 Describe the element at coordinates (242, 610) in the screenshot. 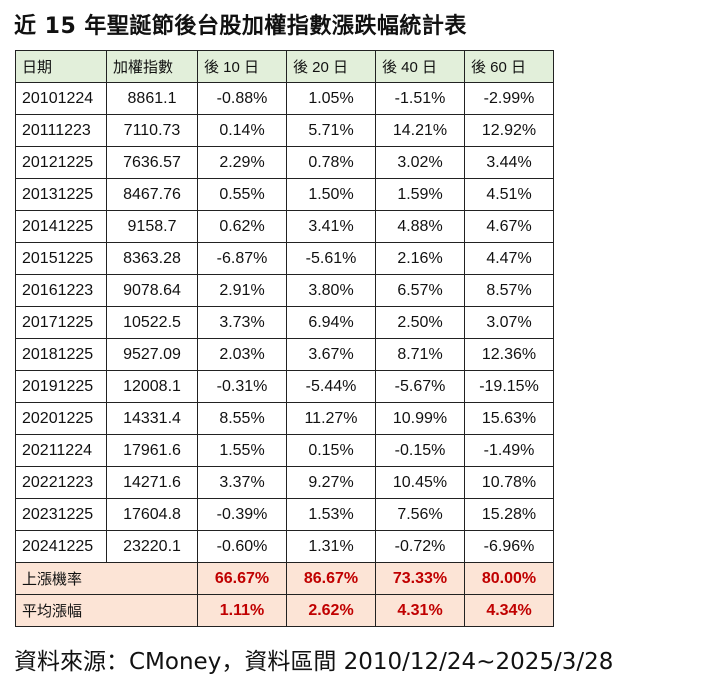

I see `summary-value: 1.11%` at that location.